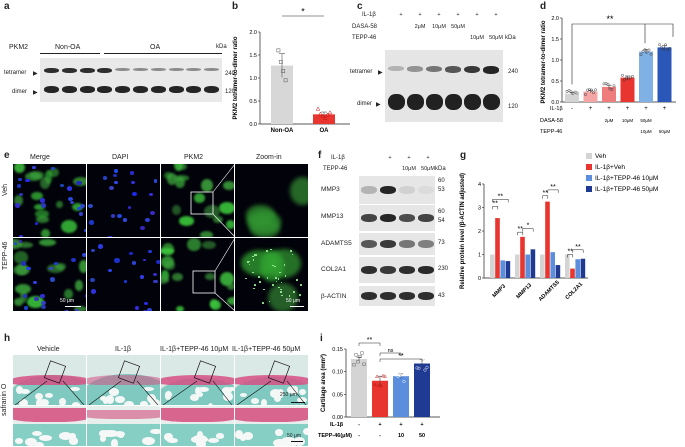  I want to click on panel-e-image-tepp-merge, so click(49, 274).